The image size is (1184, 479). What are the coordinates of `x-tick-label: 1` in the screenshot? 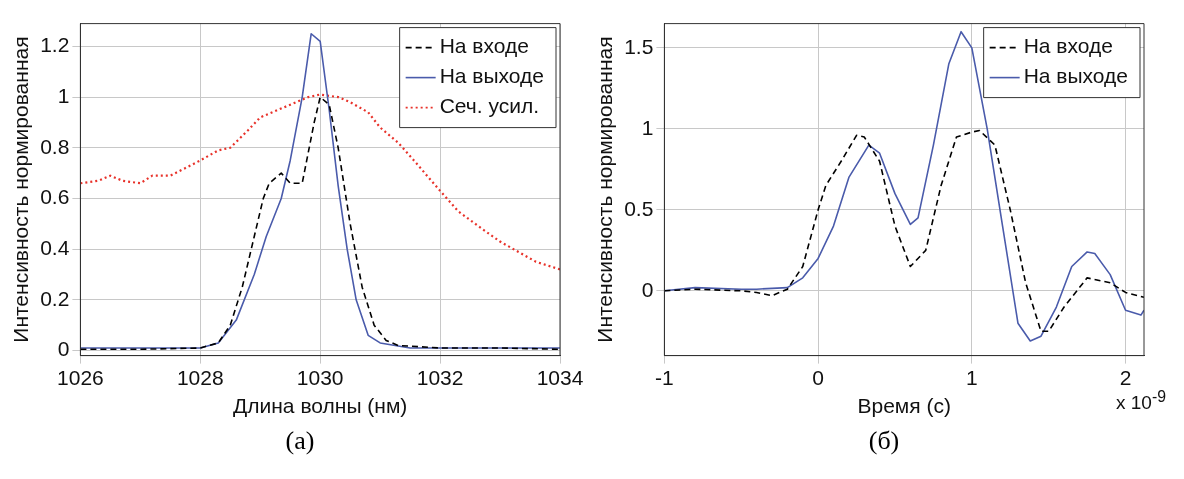 It's located at (971, 377).